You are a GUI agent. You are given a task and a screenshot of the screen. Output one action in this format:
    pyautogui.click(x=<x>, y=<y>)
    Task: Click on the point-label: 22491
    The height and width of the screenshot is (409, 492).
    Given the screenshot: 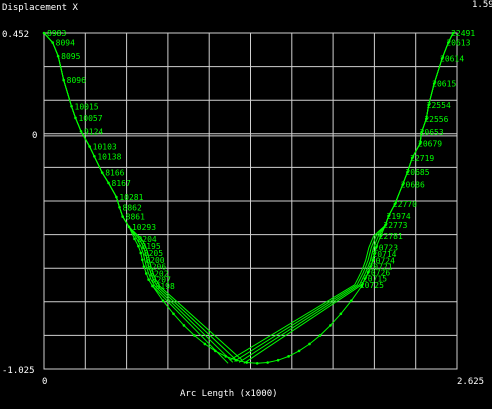 What is the action you would take?
    pyautogui.click(x=463, y=33)
    